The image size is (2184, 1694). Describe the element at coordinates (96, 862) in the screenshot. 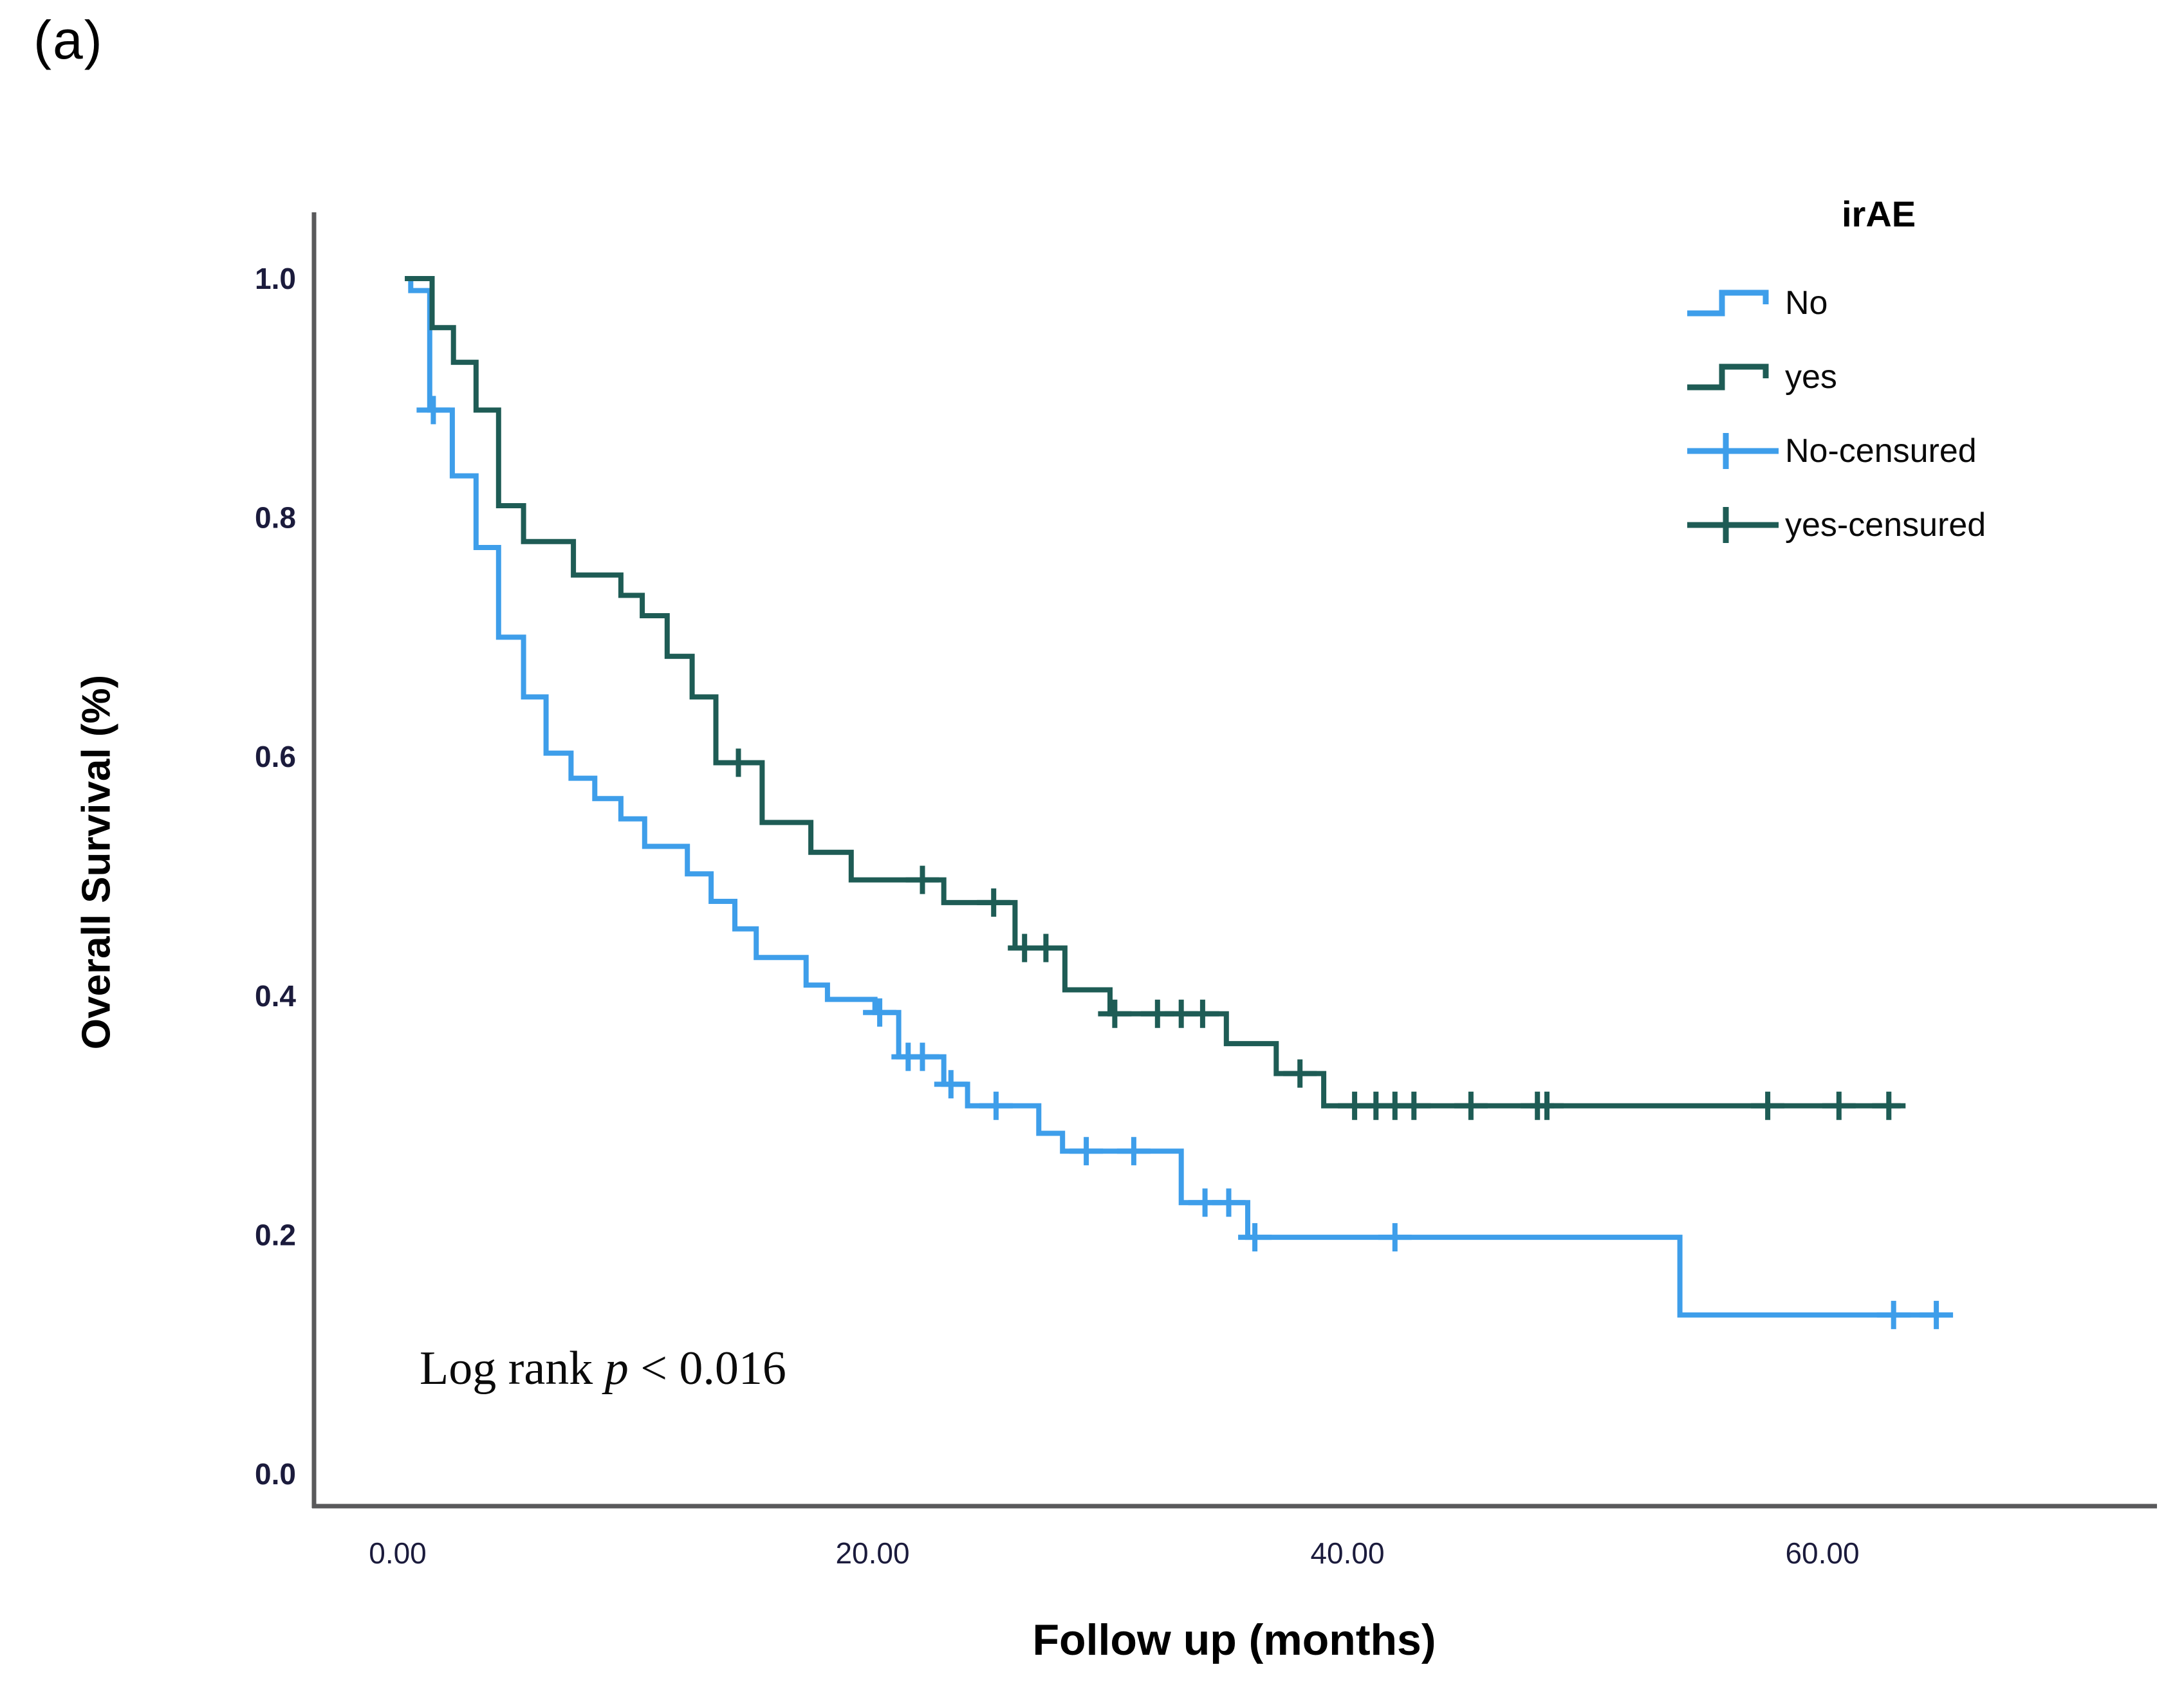

I see `y-axis-title: Overall Survival (%)` at that location.